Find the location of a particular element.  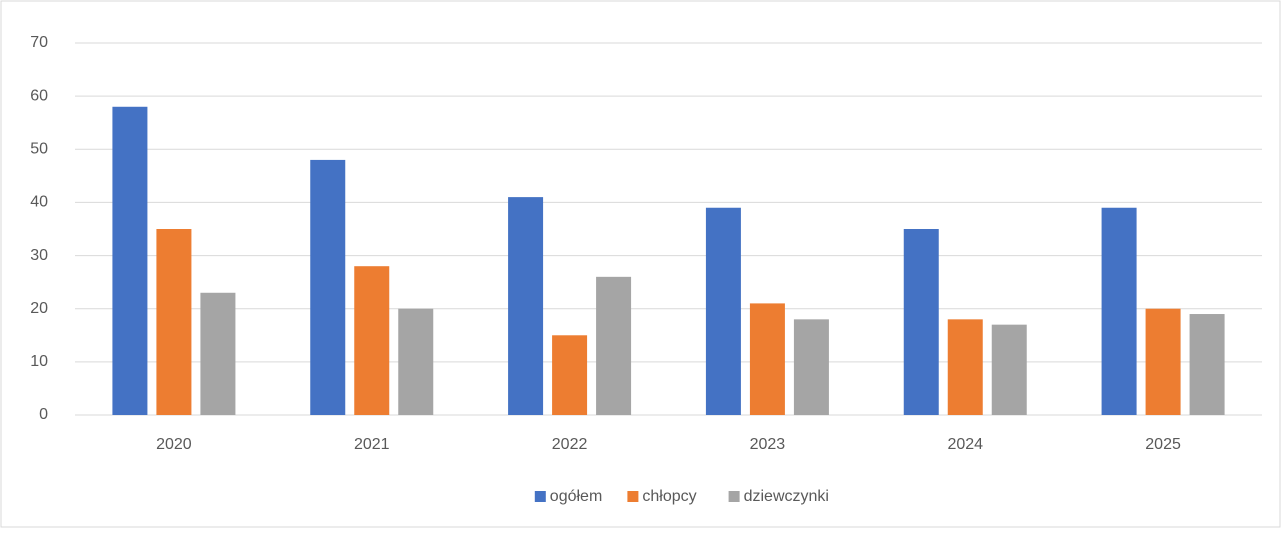

legend-label: ogółem is located at coordinates (576, 496).